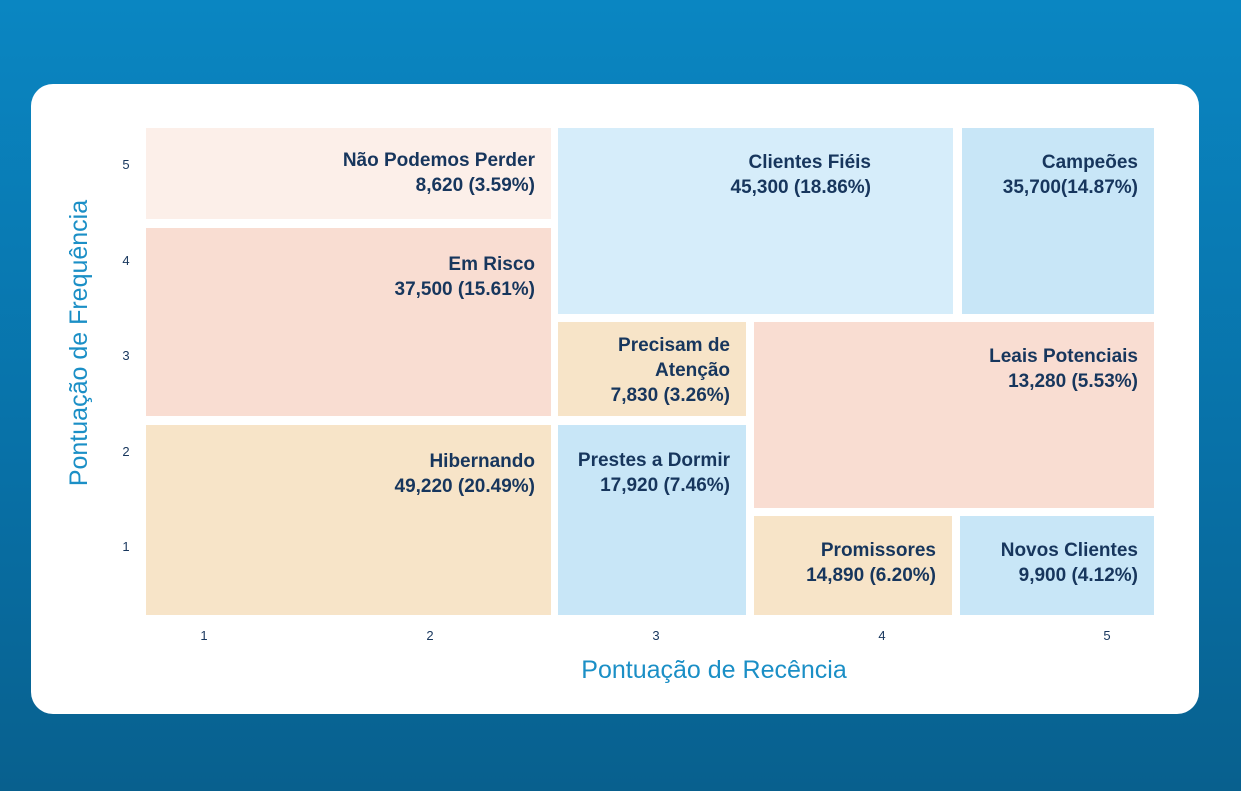 The image size is (1241, 791). I want to click on y-tick-4: 4, so click(126, 260).